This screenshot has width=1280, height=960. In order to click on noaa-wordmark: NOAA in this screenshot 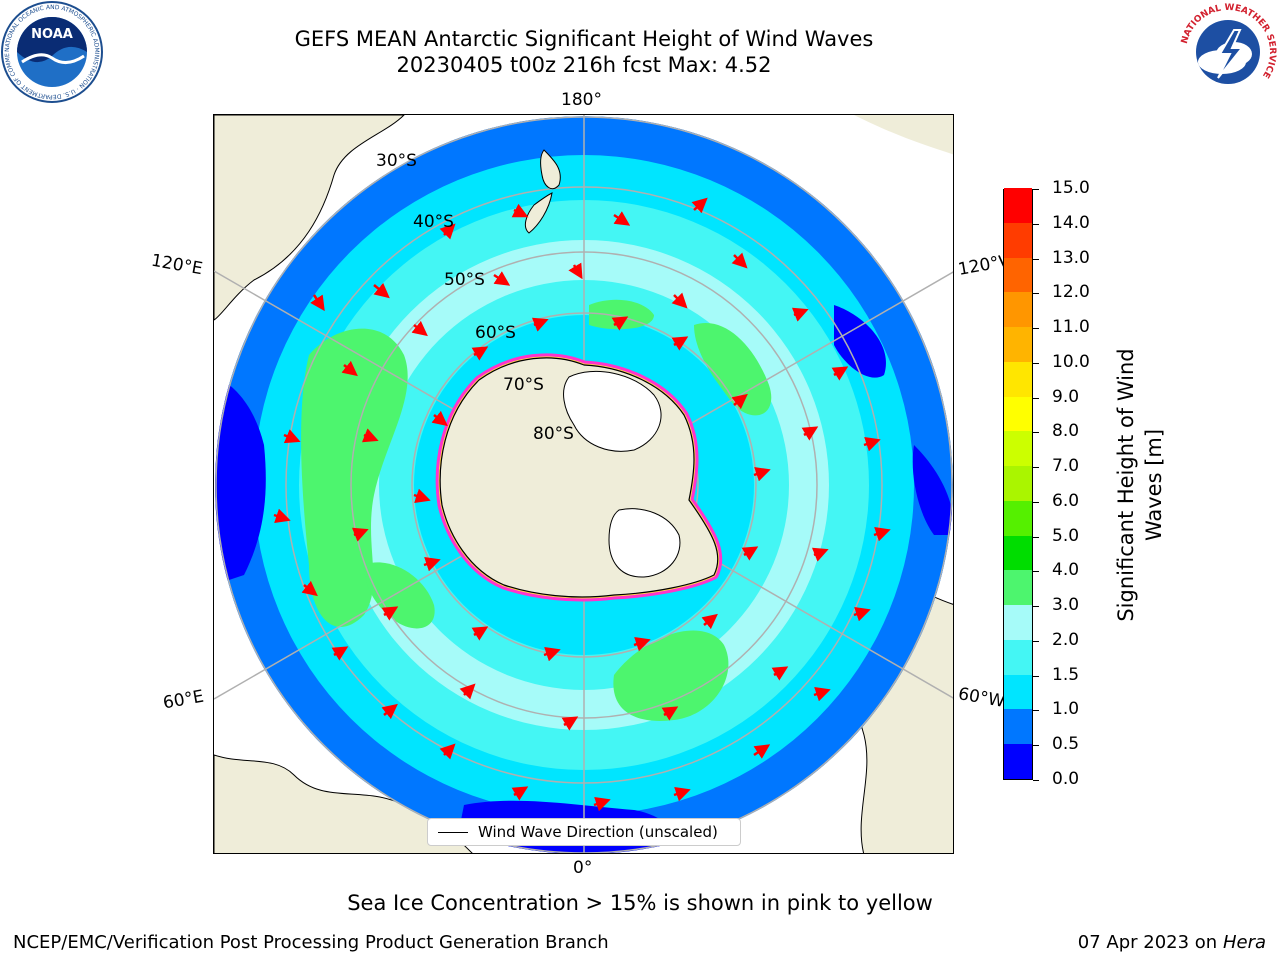, I will do `click(52, 34)`.